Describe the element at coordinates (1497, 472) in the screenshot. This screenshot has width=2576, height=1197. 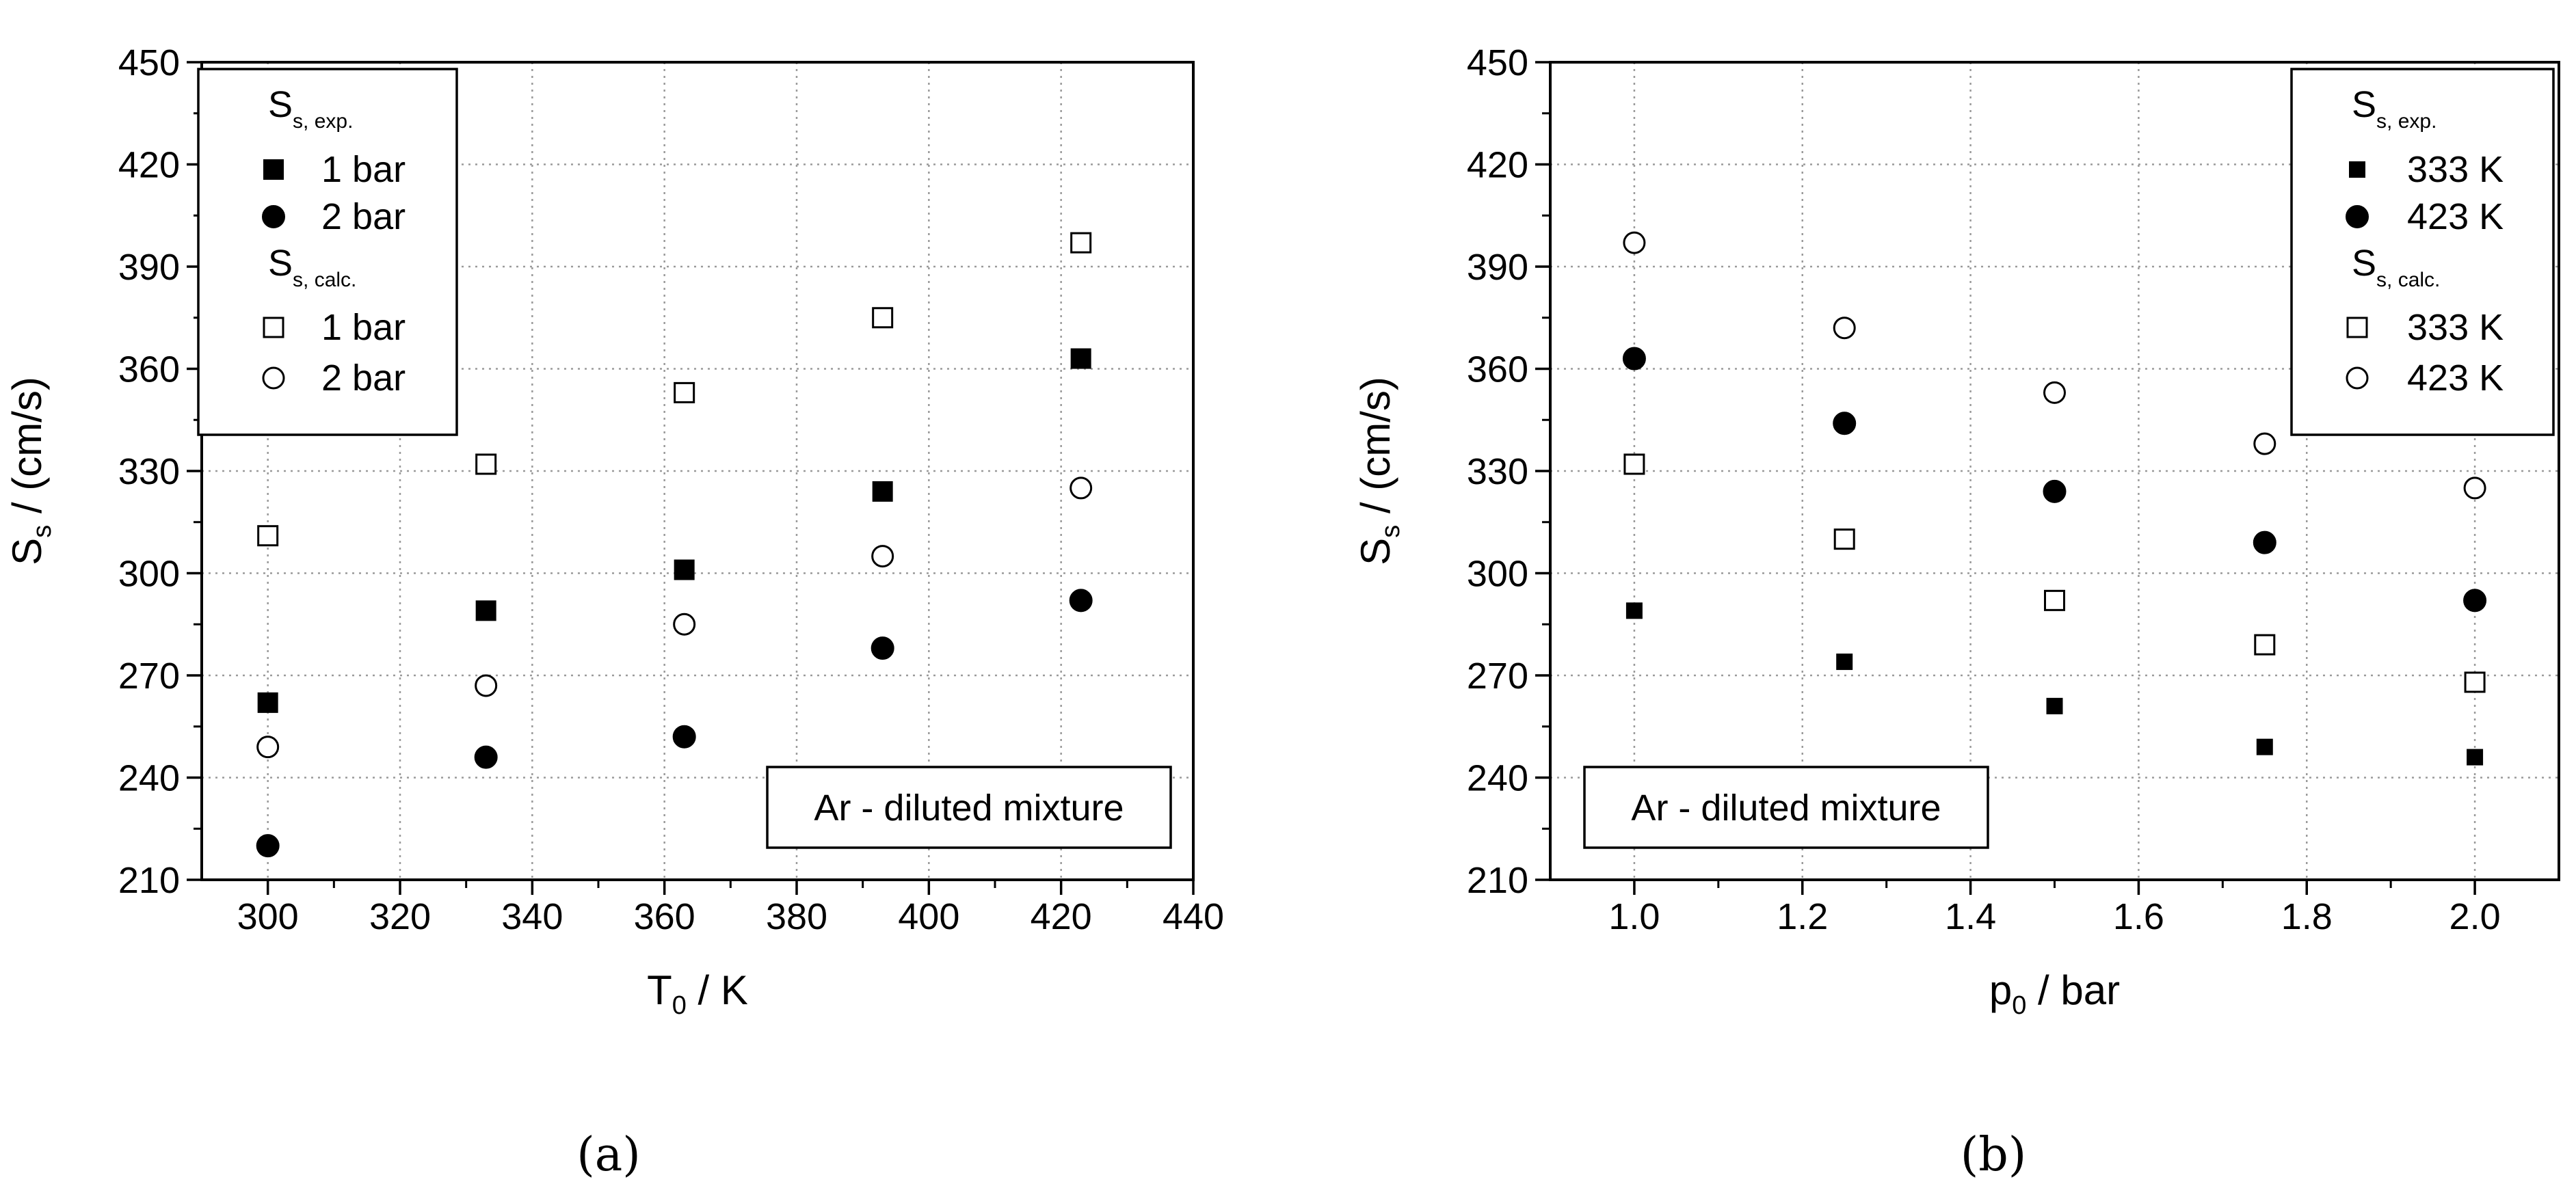
I see `y-tick-label: 330` at that location.